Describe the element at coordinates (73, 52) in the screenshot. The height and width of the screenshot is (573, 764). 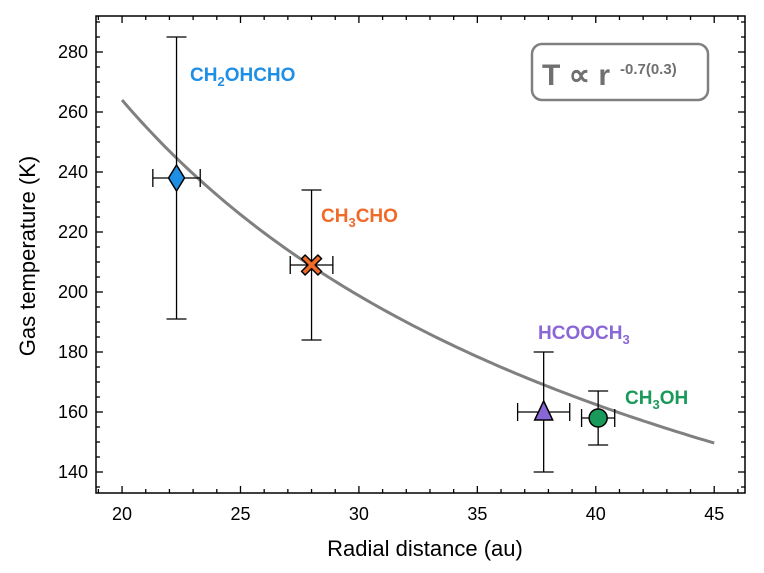
I see `y-tick-label: 280` at that location.